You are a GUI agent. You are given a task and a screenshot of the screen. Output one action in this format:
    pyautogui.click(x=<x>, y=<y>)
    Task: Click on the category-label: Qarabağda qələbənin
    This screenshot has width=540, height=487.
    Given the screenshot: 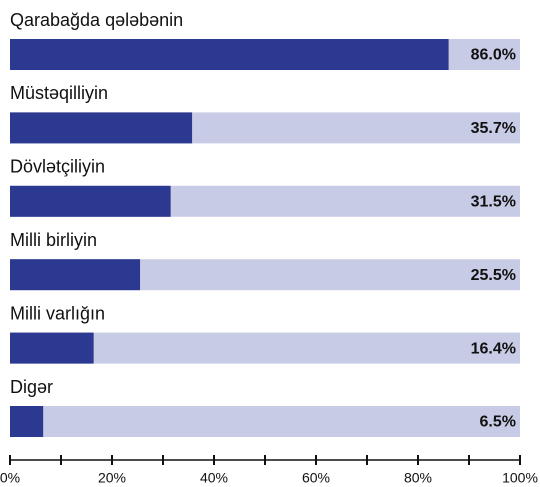 What is the action you would take?
    pyautogui.click(x=96, y=20)
    